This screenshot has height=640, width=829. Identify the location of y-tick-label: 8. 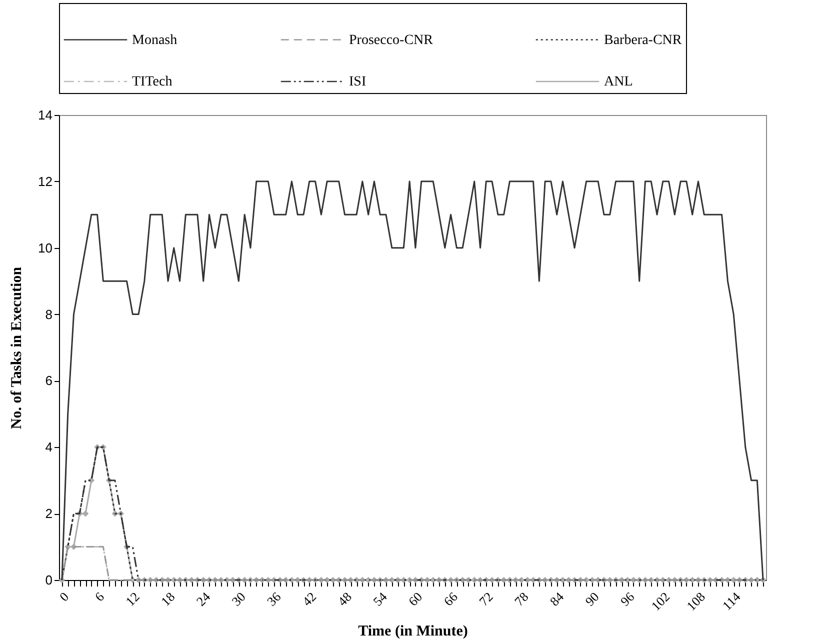
(48, 314).